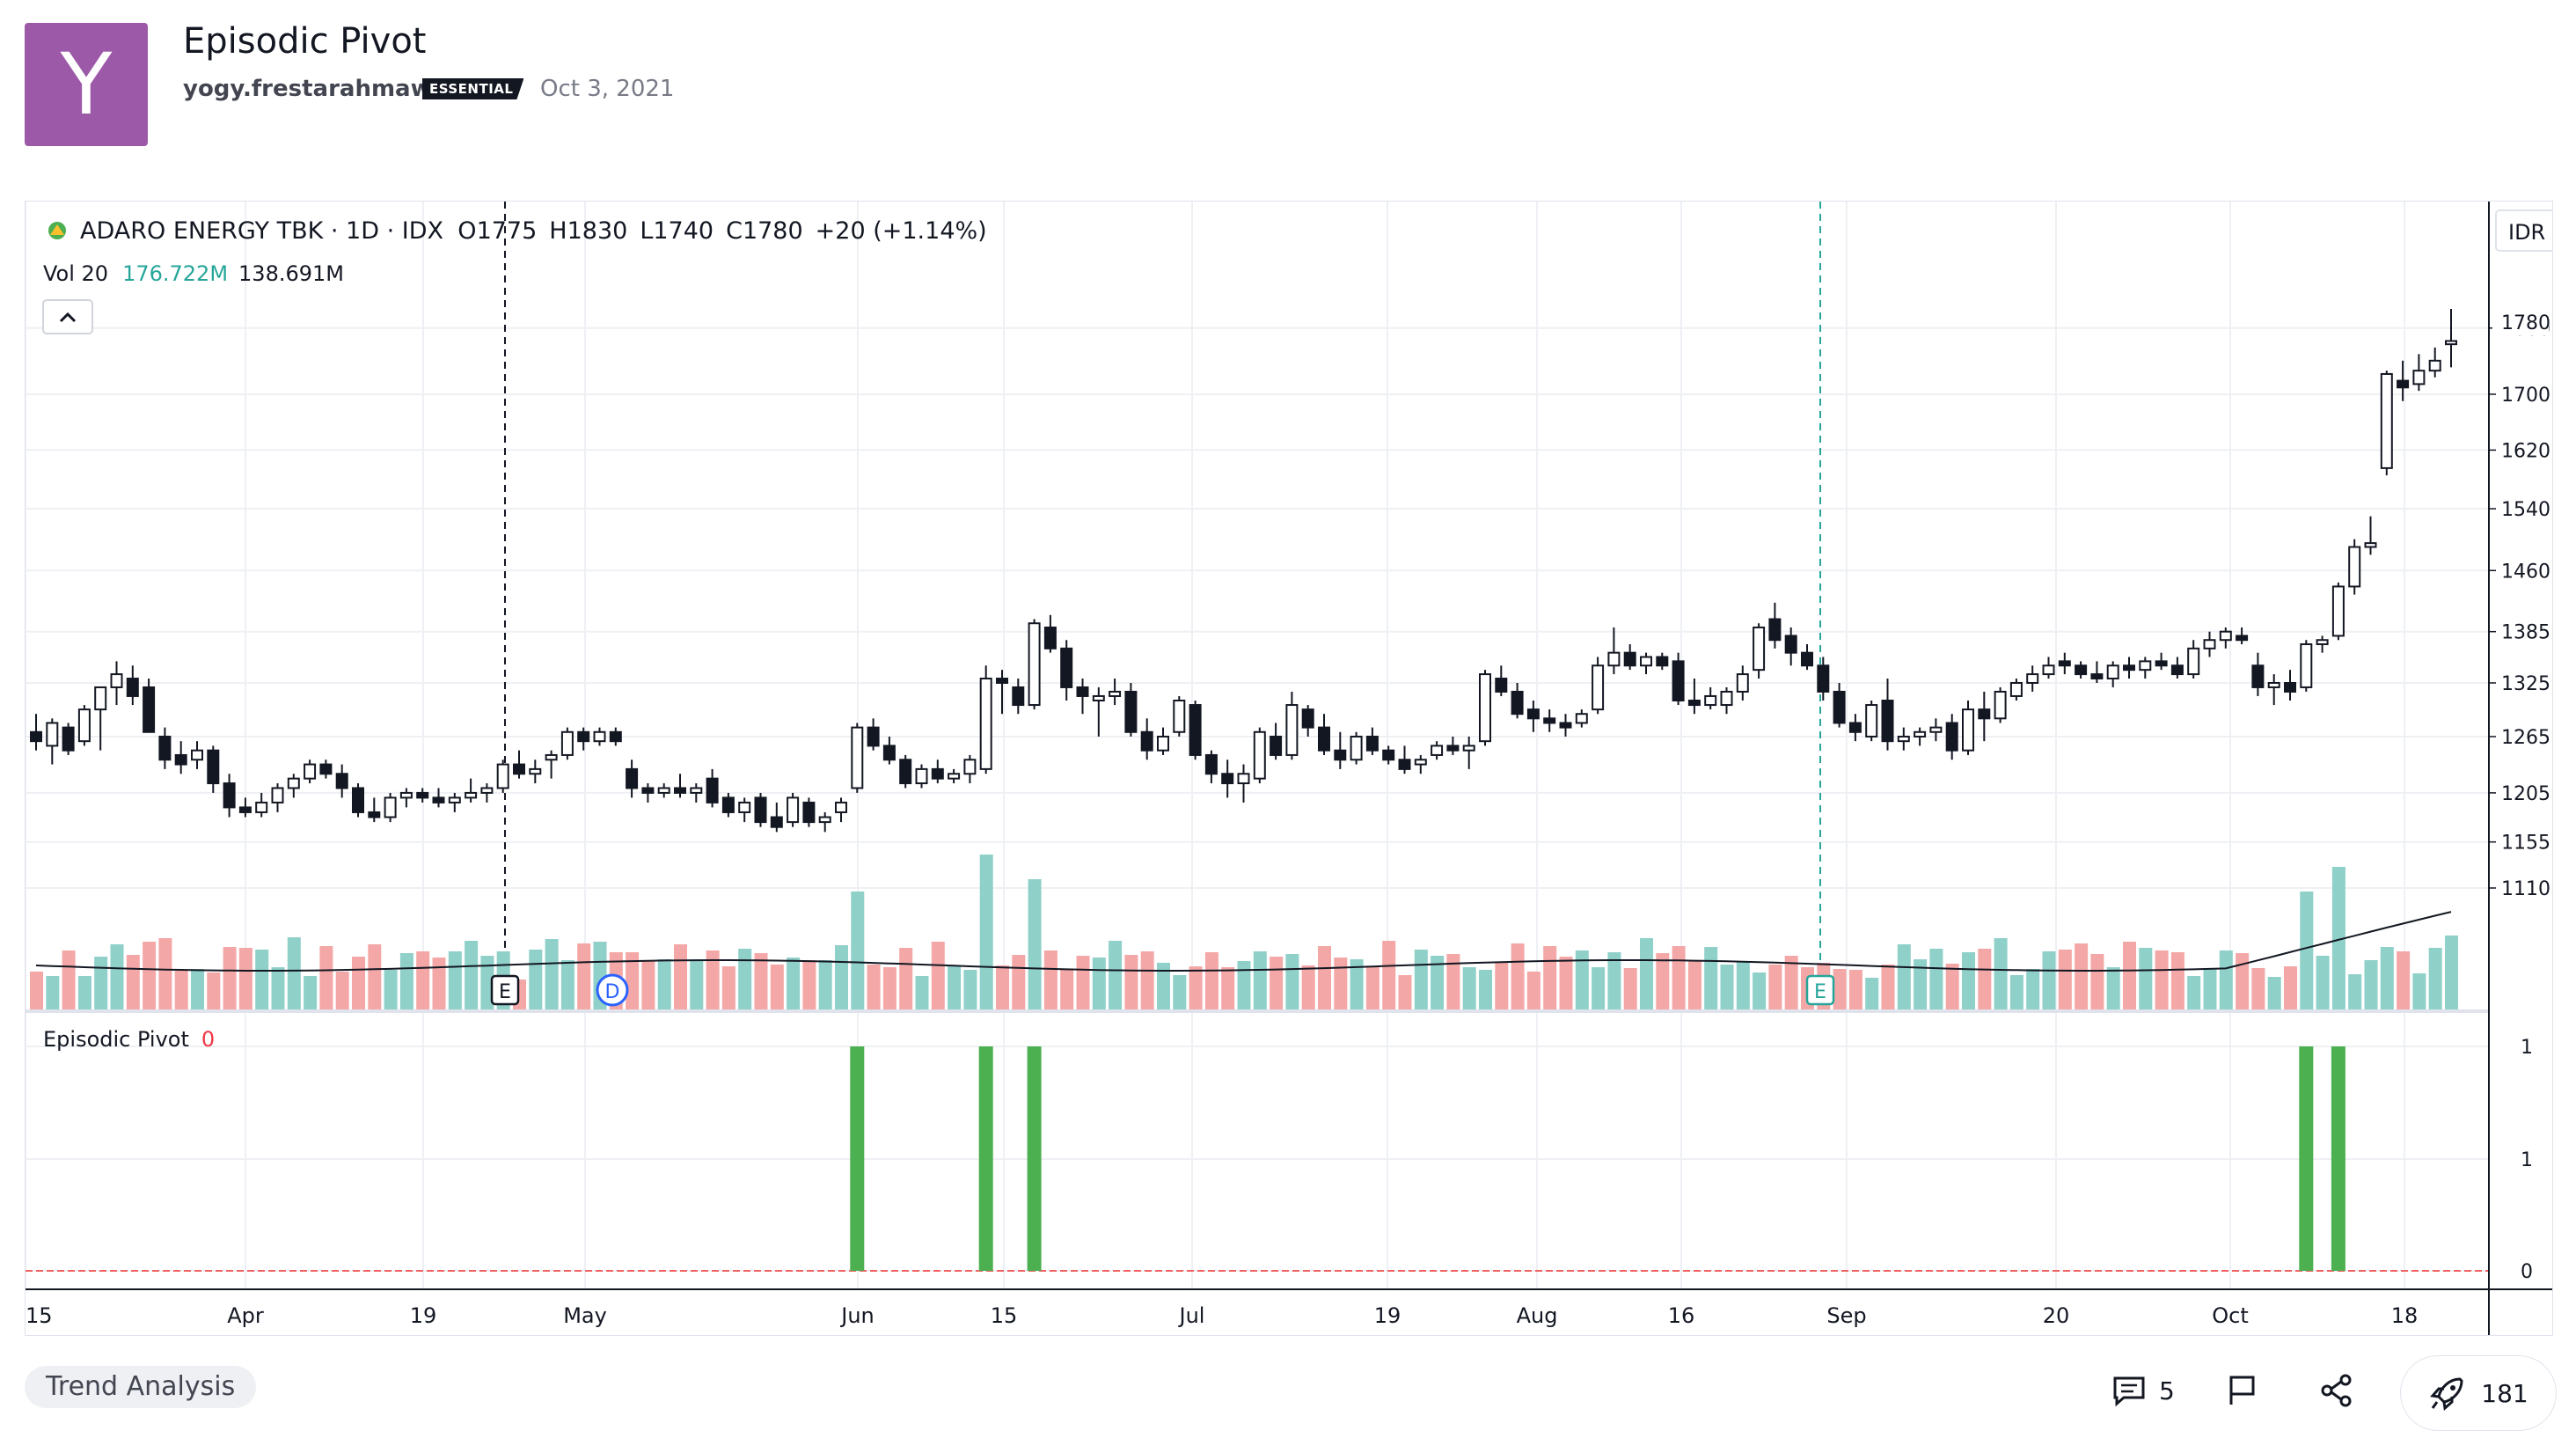  Describe the element at coordinates (2504, 1393) in the screenshot. I see `boost-count: 181` at that location.